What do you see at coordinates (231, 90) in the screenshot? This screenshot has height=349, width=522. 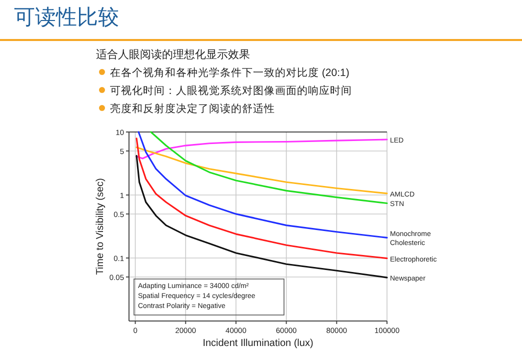 I see `text: 可视化时间：人眼视觉系统对图像画面的响应时间` at bounding box center [231, 90].